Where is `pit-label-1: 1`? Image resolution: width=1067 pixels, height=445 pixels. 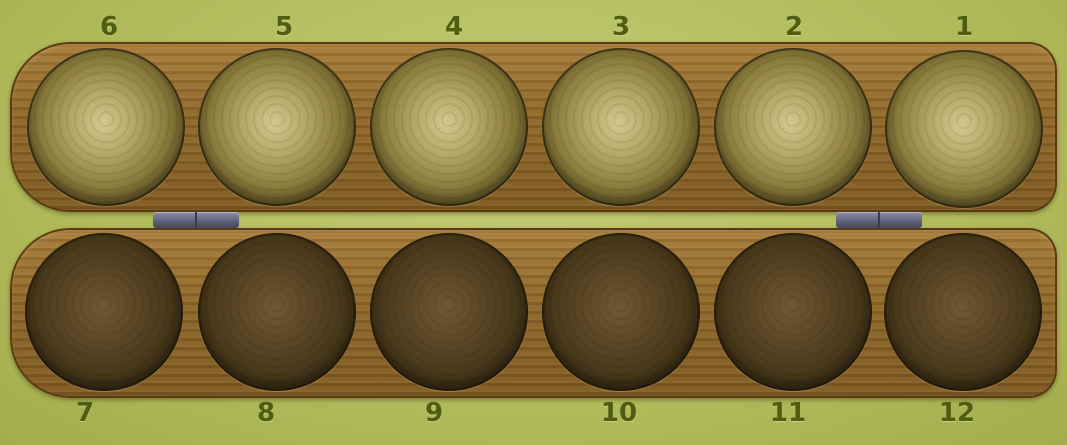
pit-label-1: 1 is located at coordinates (964, 27).